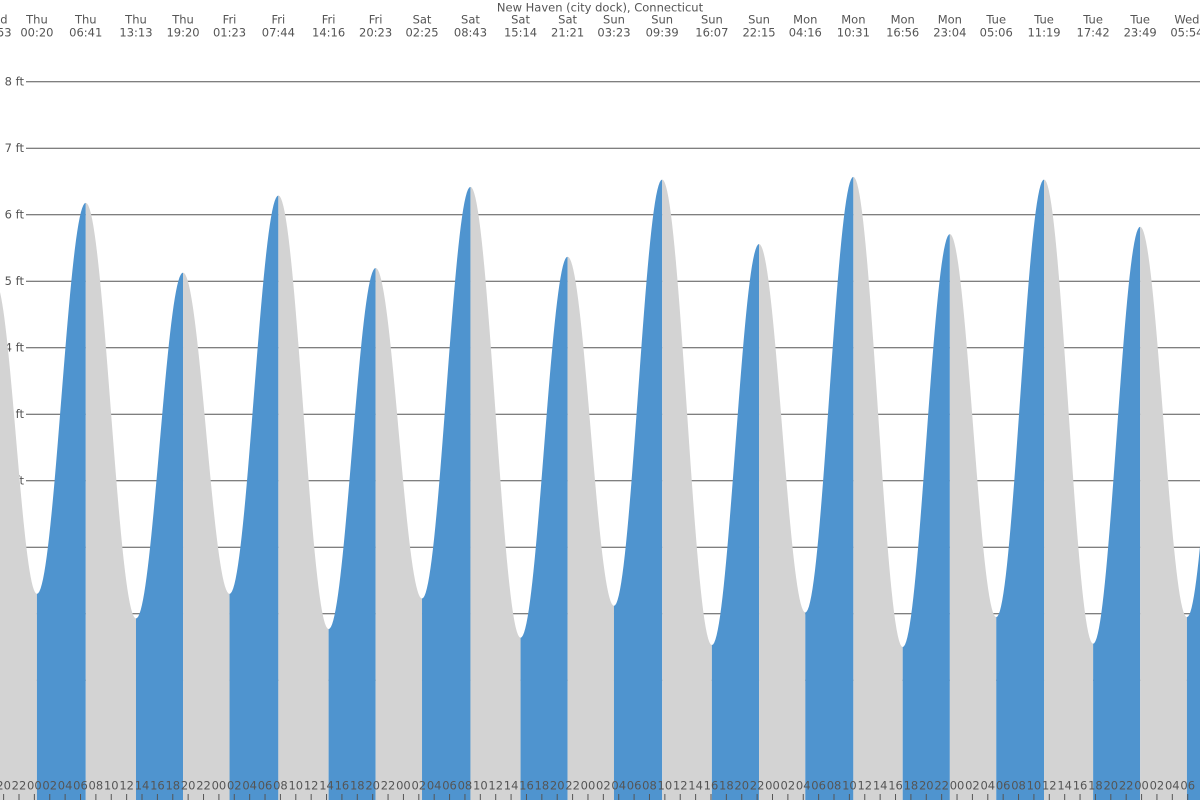  I want to click on event-time: 14:16, so click(328, 33).